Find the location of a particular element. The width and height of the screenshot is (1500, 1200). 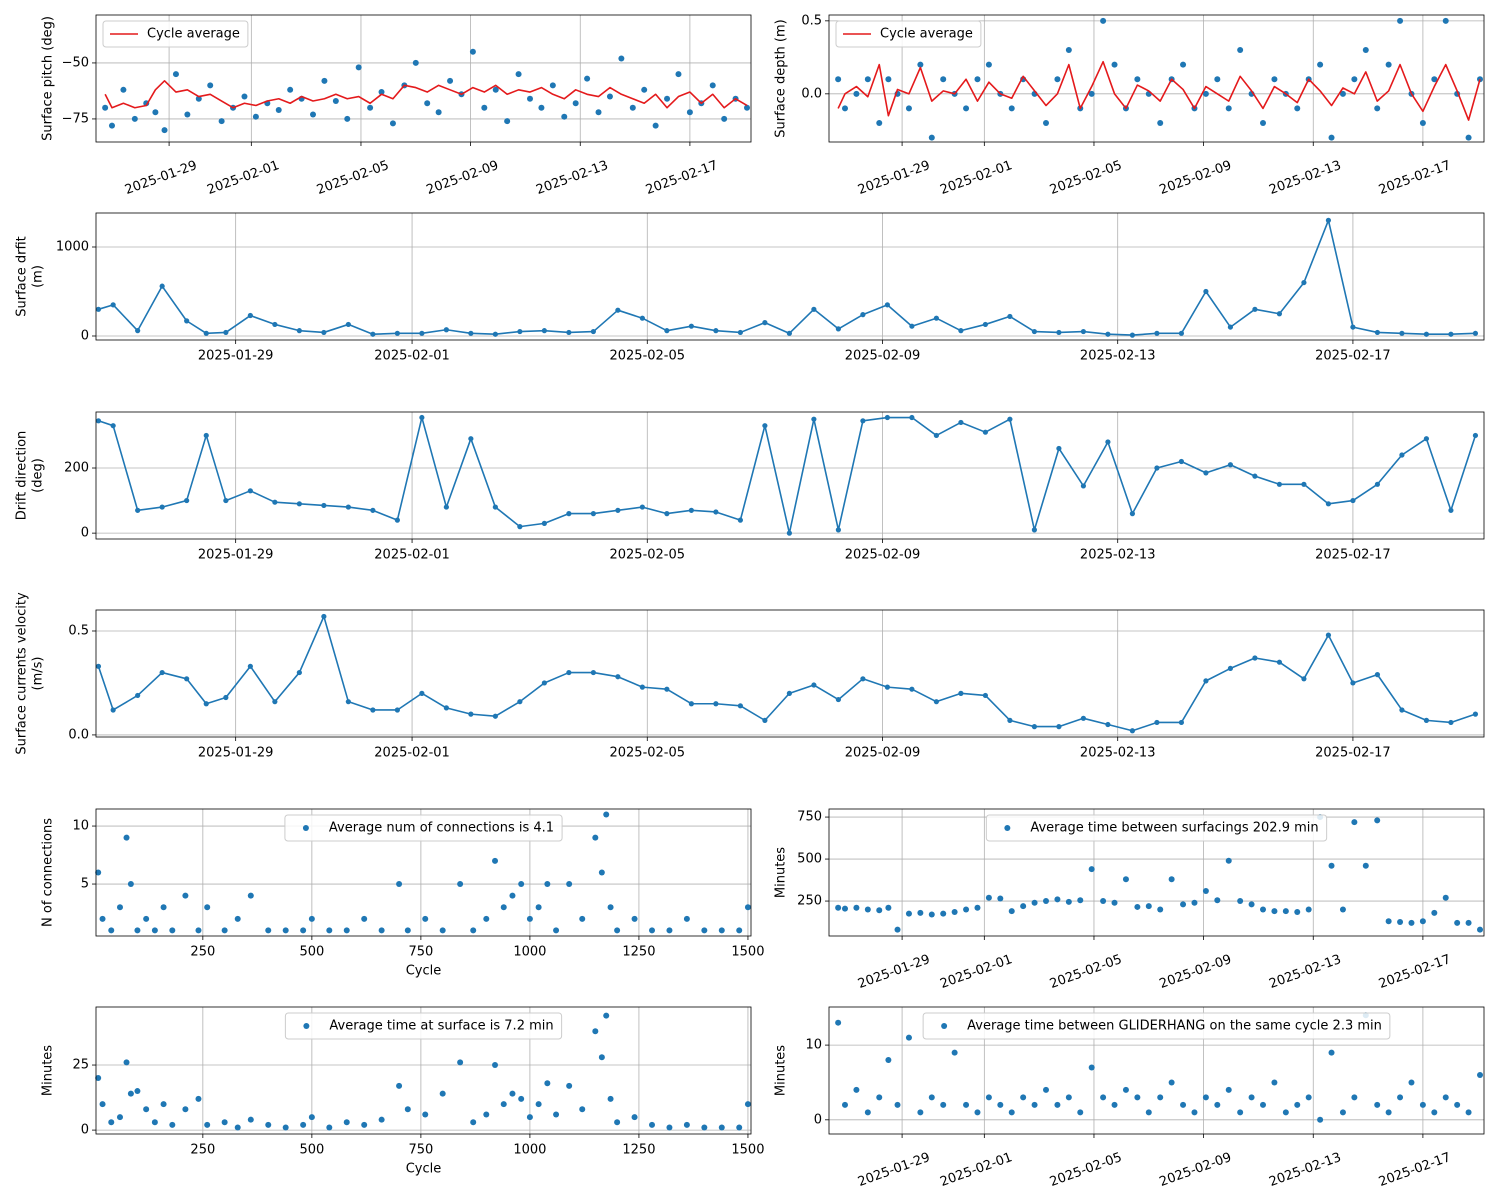

y-tick-label: −50 is located at coordinates (75, 62).